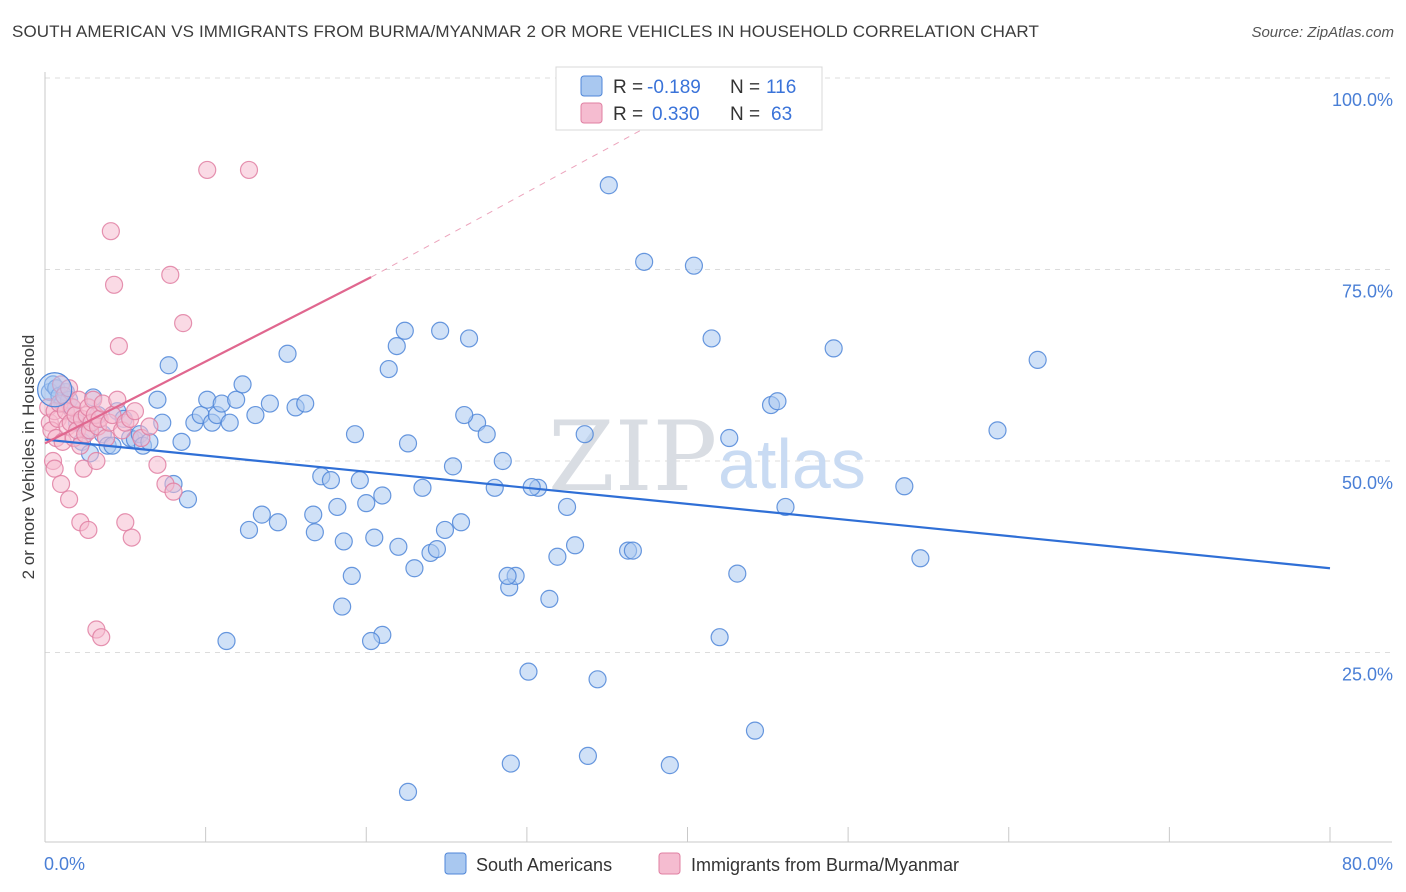 The width and height of the screenshot is (1406, 892). I want to click on stats-n-burma: 63, so click(781, 114).